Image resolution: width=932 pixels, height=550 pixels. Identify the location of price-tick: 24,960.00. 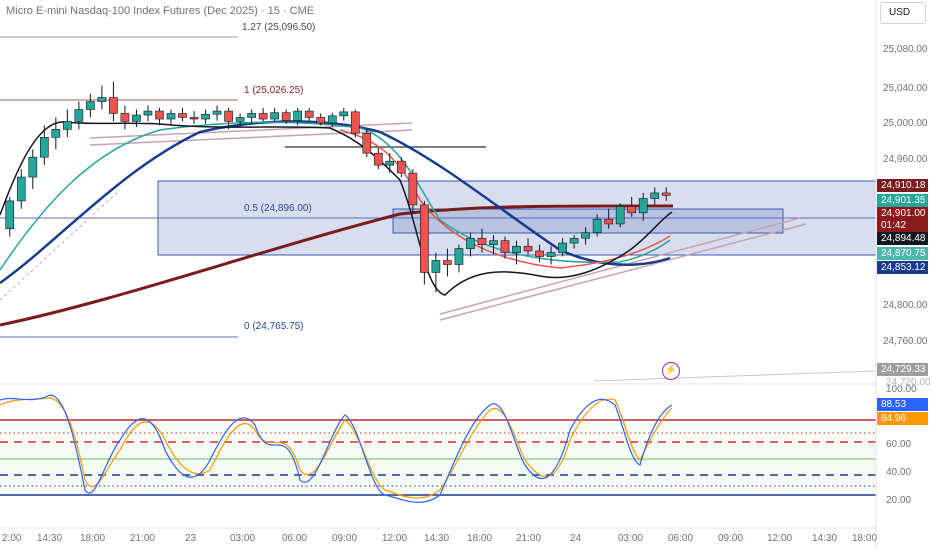
(905, 159).